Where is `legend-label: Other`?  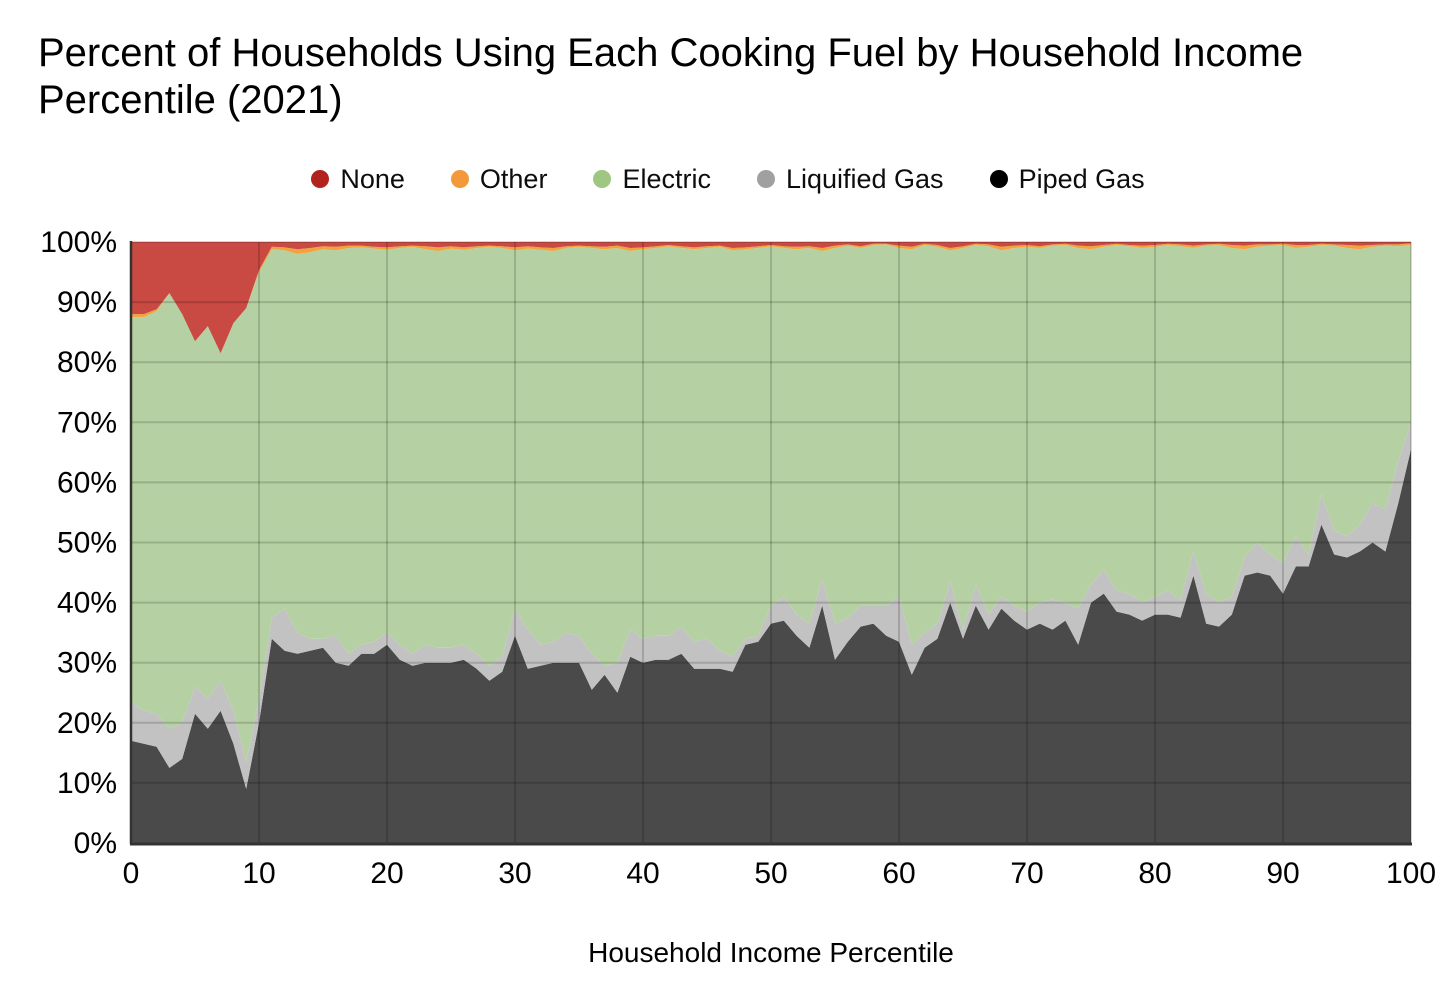 legend-label: Other is located at coordinates (513, 178).